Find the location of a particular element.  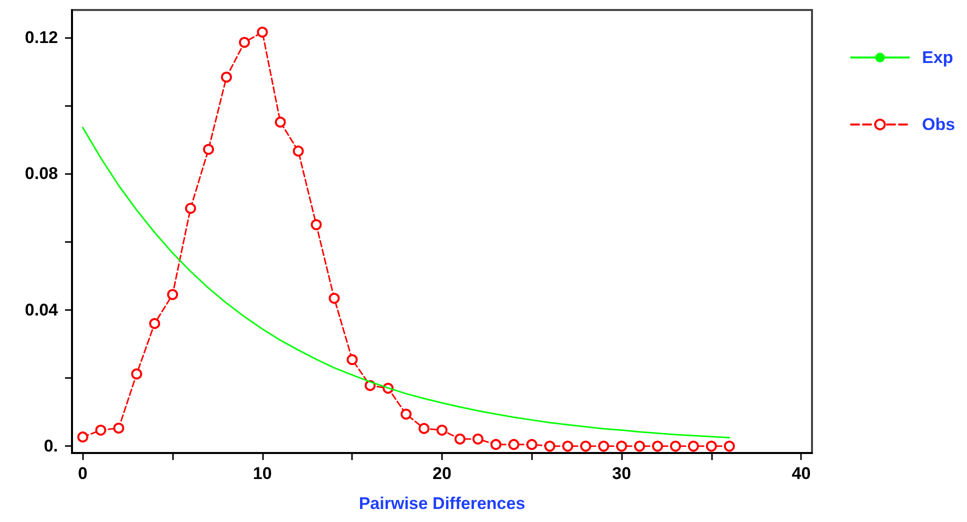

x-tick-label: 20 is located at coordinates (442, 473).